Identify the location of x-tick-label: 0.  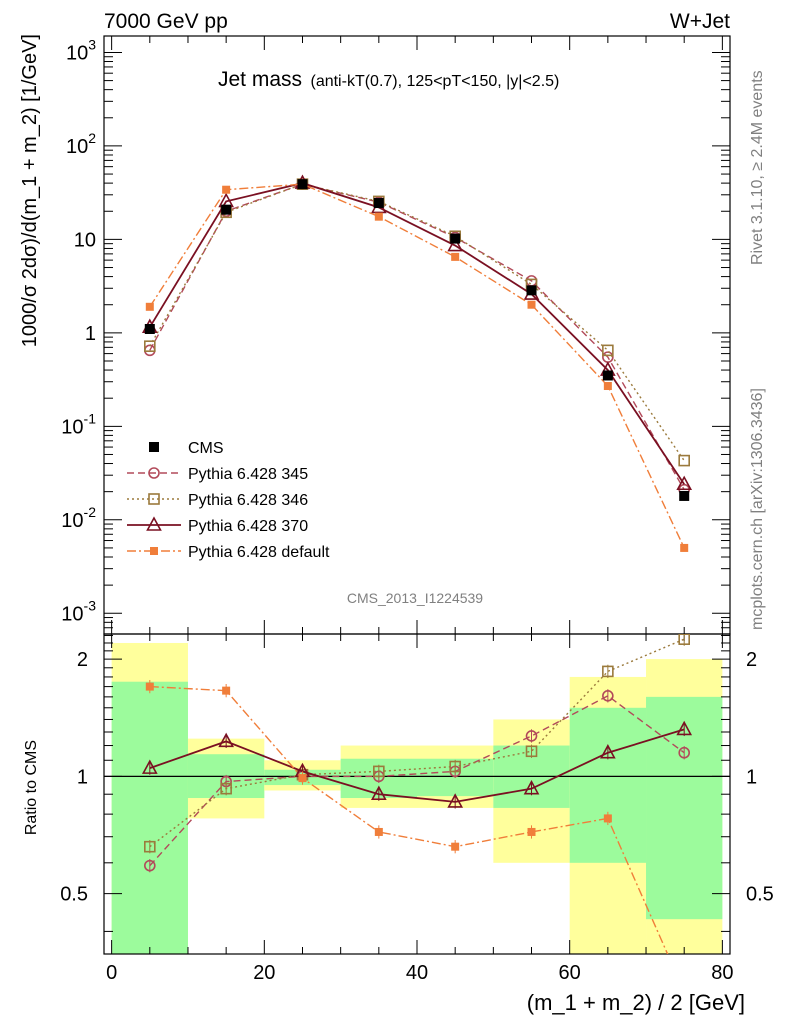
(111, 973).